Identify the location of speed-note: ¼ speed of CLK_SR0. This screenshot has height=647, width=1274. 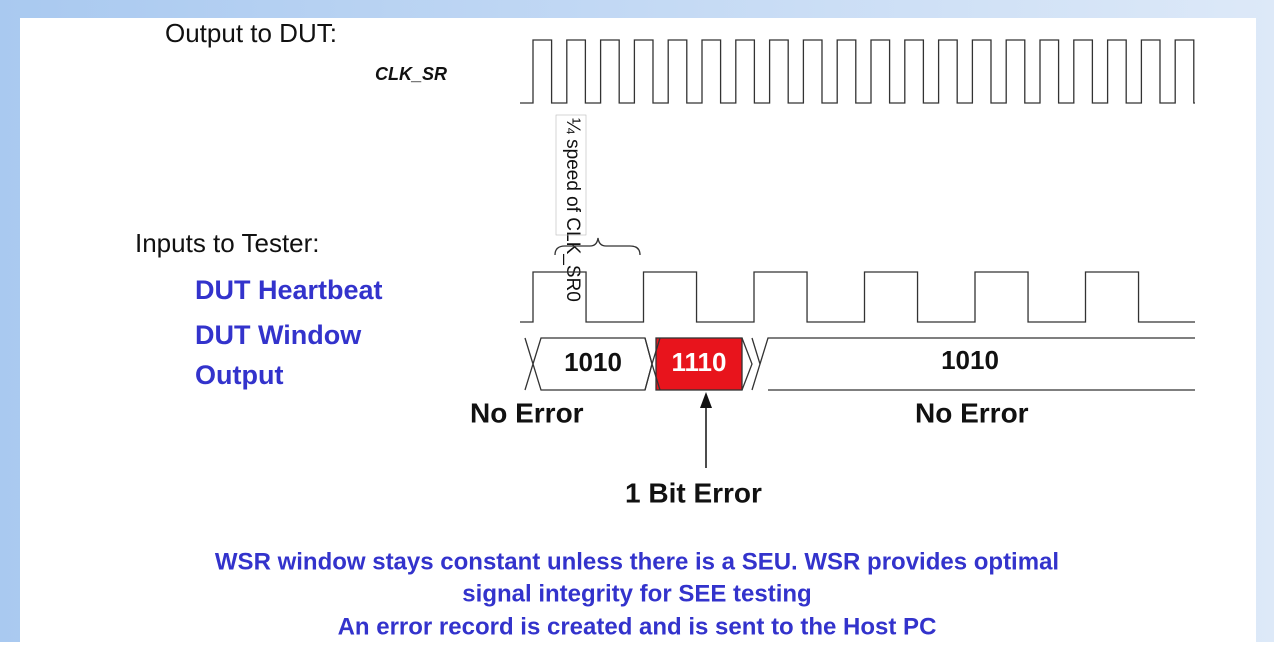
(572, 210).